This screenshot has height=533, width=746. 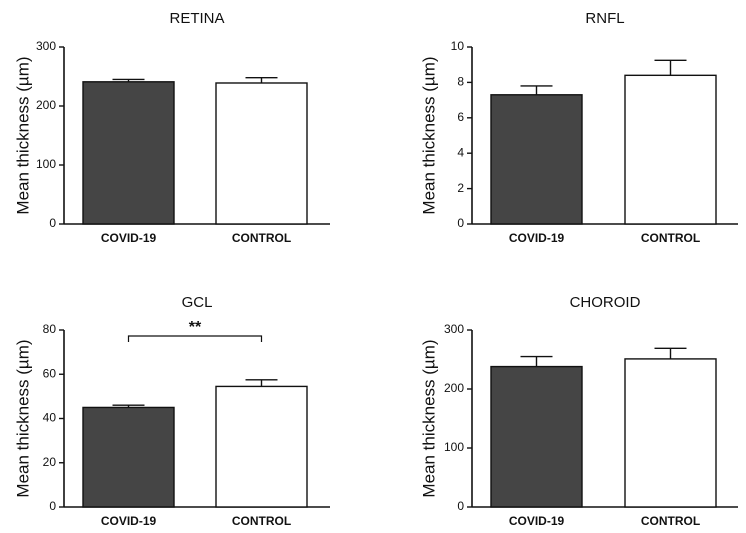 What do you see at coordinates (195, 327) in the screenshot?
I see `significance-label: **` at bounding box center [195, 327].